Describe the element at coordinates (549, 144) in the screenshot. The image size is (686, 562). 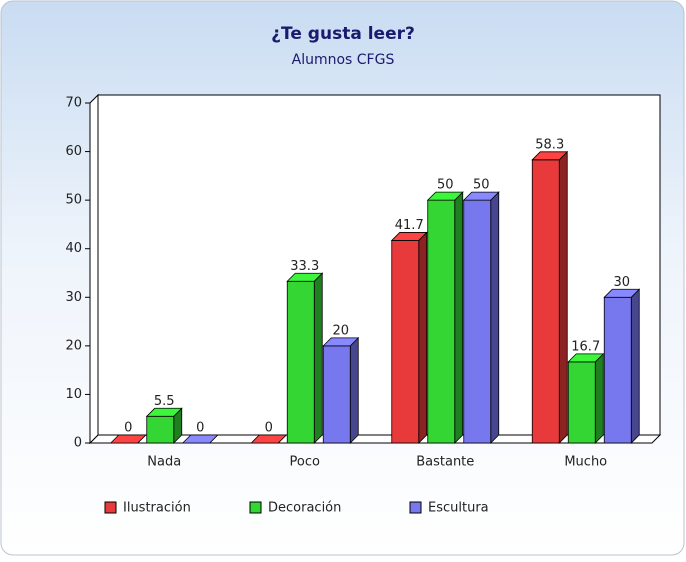
I see `value-label: 58.3` at that location.